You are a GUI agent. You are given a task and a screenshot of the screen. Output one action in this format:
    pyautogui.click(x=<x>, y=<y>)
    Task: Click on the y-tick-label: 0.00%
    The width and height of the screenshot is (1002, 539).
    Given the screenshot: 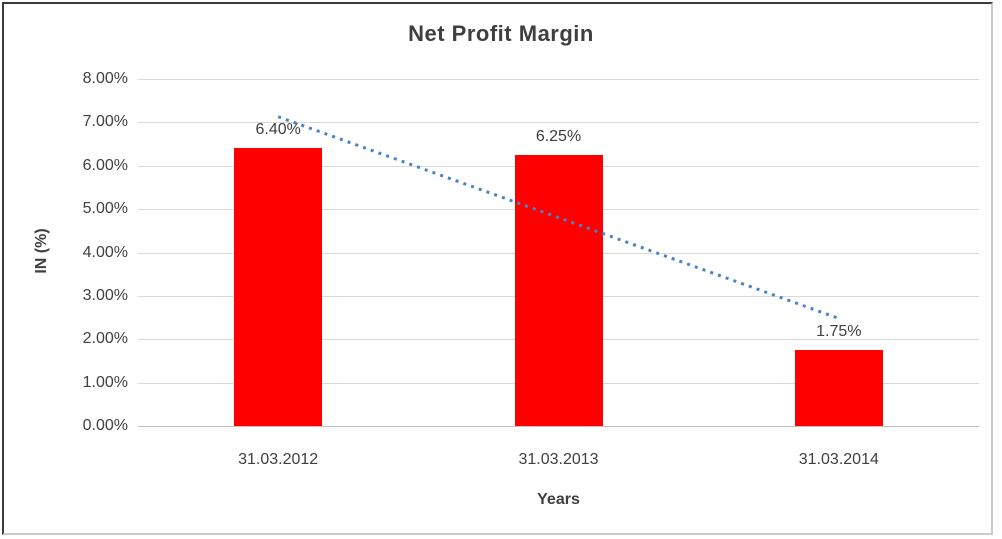 What is the action you would take?
    pyautogui.click(x=105, y=425)
    